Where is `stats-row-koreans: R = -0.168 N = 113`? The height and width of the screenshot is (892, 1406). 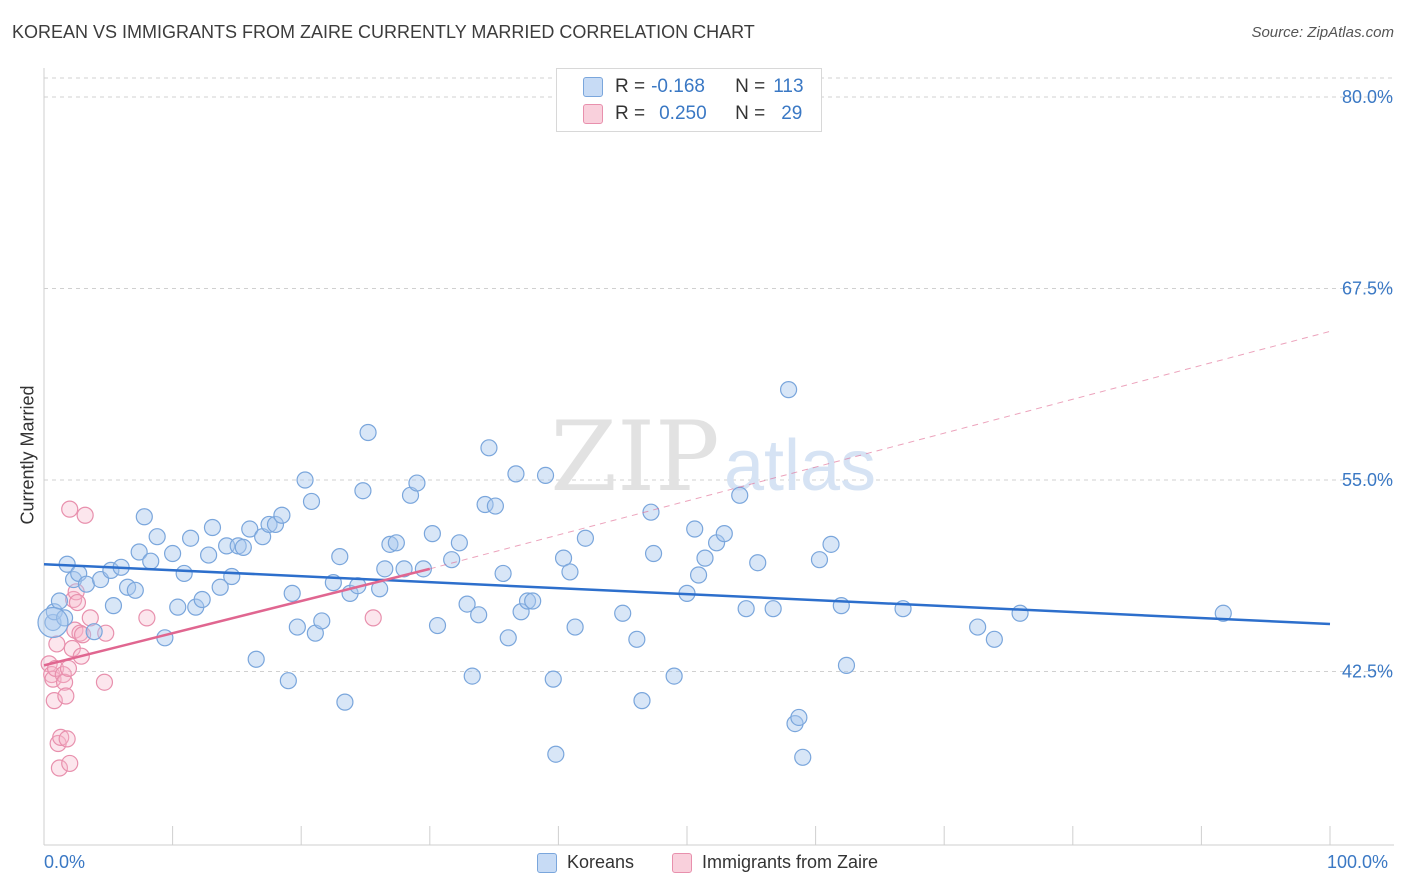
stats-row-koreans: R = -0.168 N = 113 is located at coordinates (693, 87).